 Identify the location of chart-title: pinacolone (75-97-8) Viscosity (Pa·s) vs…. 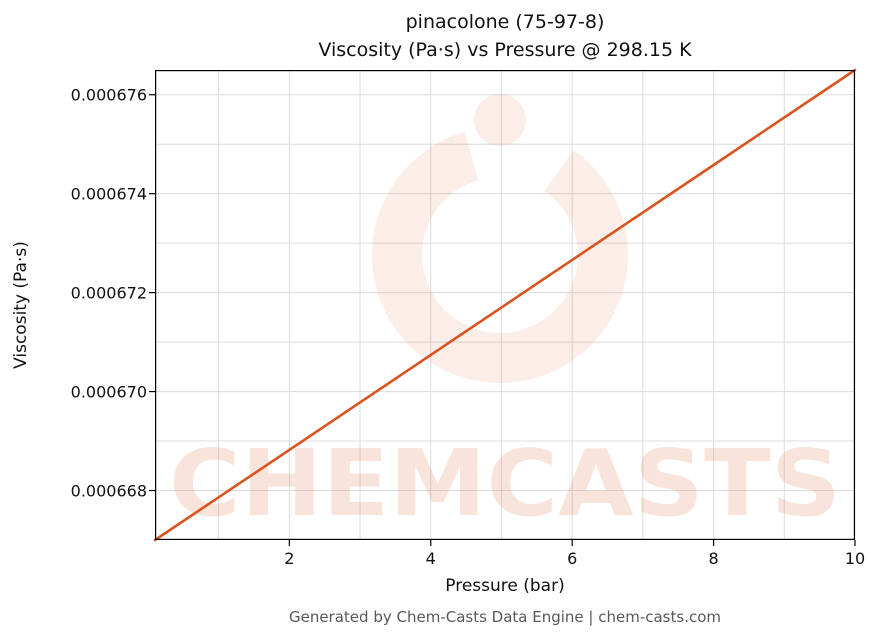
(505, 36).